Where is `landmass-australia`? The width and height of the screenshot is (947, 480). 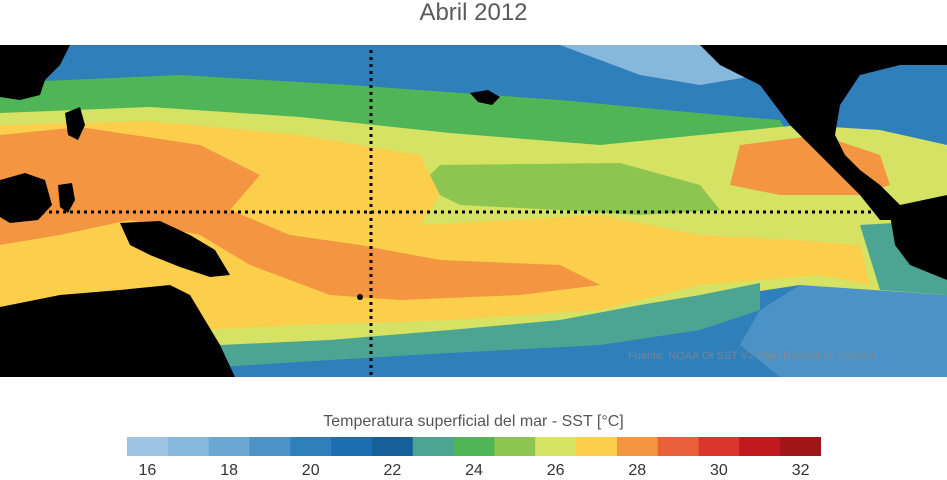
landmass-australia is located at coordinates (117, 331).